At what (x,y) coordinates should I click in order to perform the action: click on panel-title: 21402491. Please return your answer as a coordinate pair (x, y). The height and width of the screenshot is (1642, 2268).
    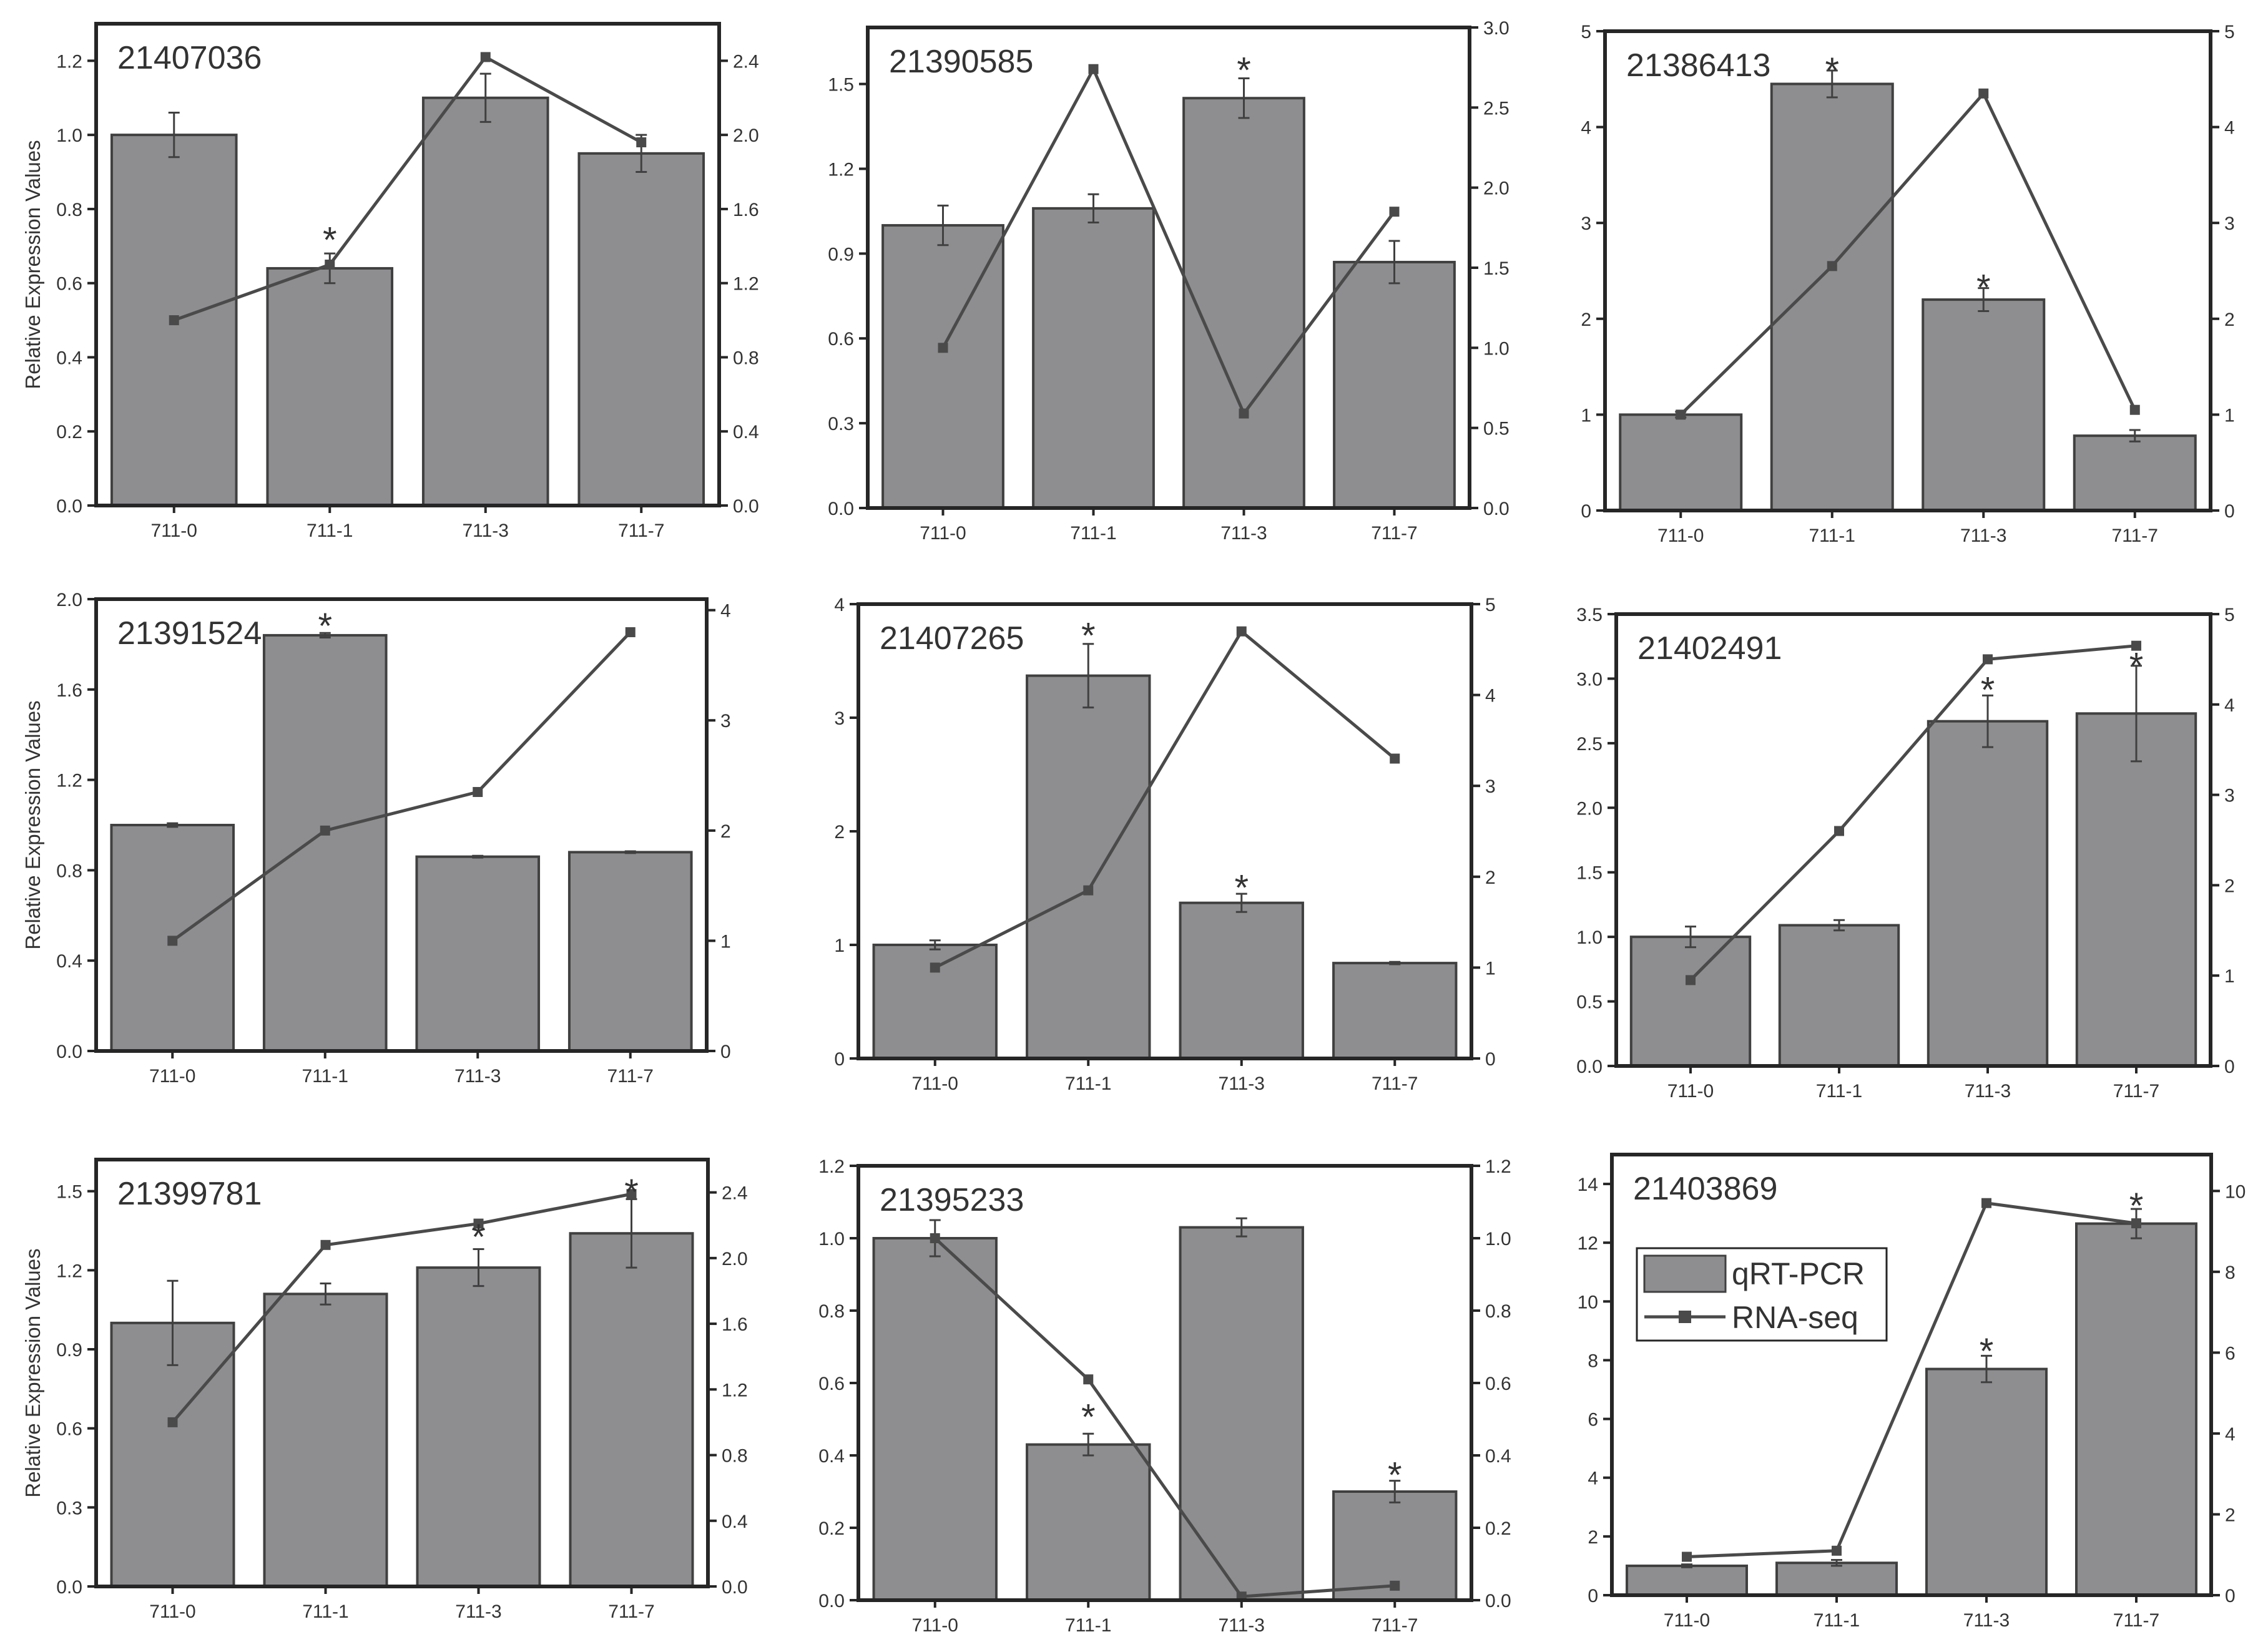
    Looking at the image, I should click on (1710, 648).